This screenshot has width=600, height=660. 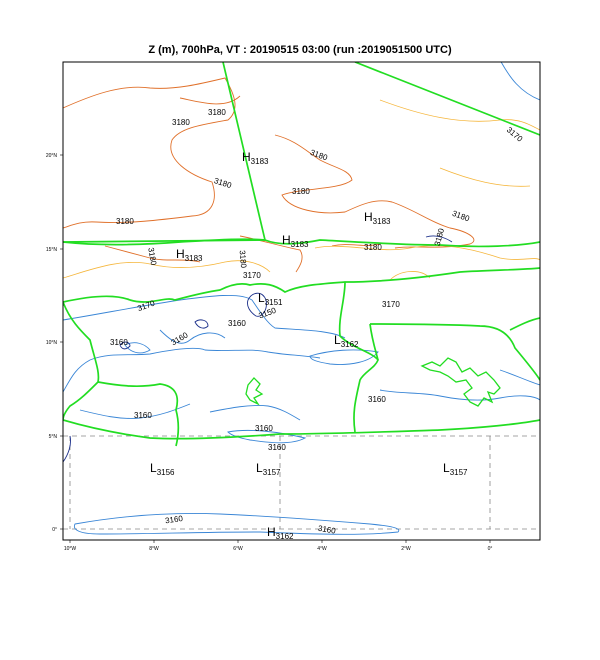 I want to click on lat-tick-label: 20°N, so click(x=52, y=156).